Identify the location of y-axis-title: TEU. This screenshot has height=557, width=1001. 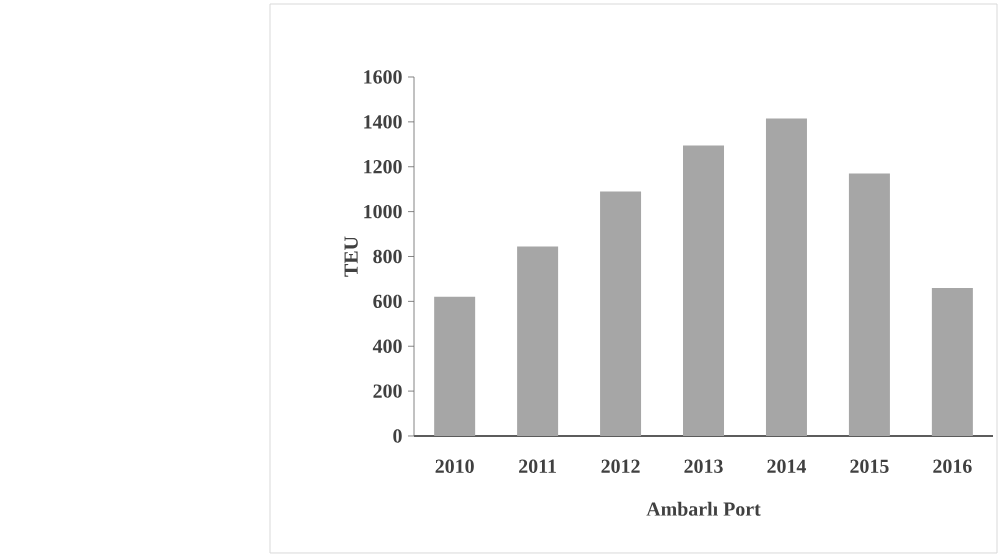
(351, 256).